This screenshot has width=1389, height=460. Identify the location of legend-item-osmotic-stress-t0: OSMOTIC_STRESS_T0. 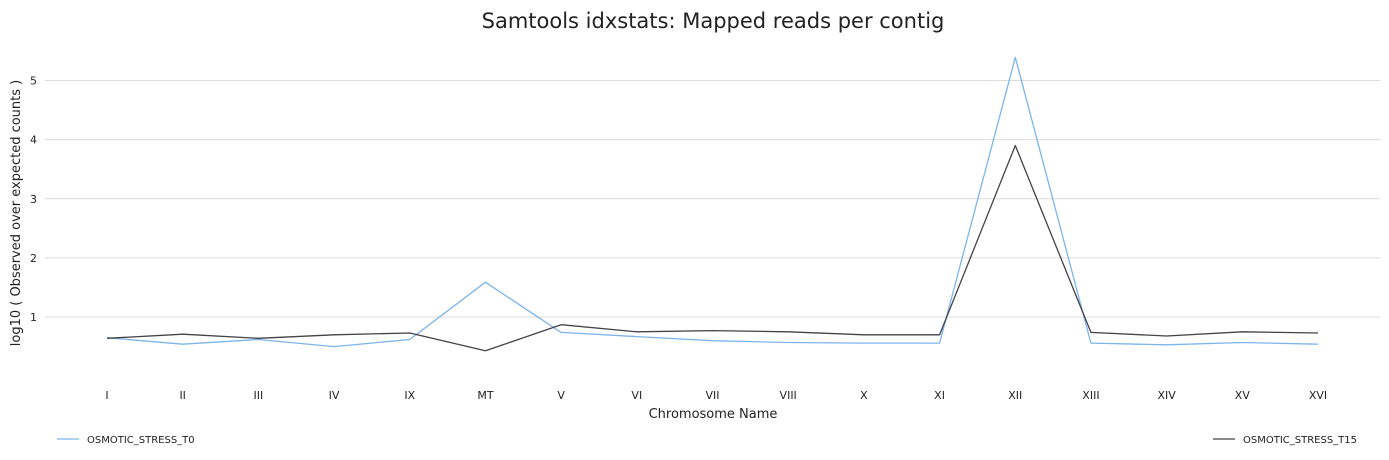
(126, 440).